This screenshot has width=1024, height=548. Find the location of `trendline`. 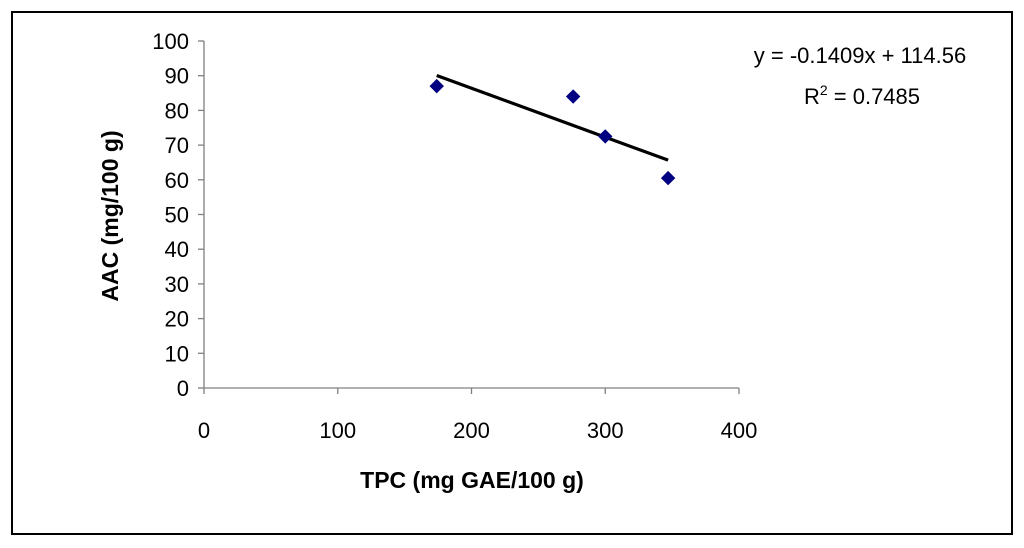

trendline is located at coordinates (552, 118).